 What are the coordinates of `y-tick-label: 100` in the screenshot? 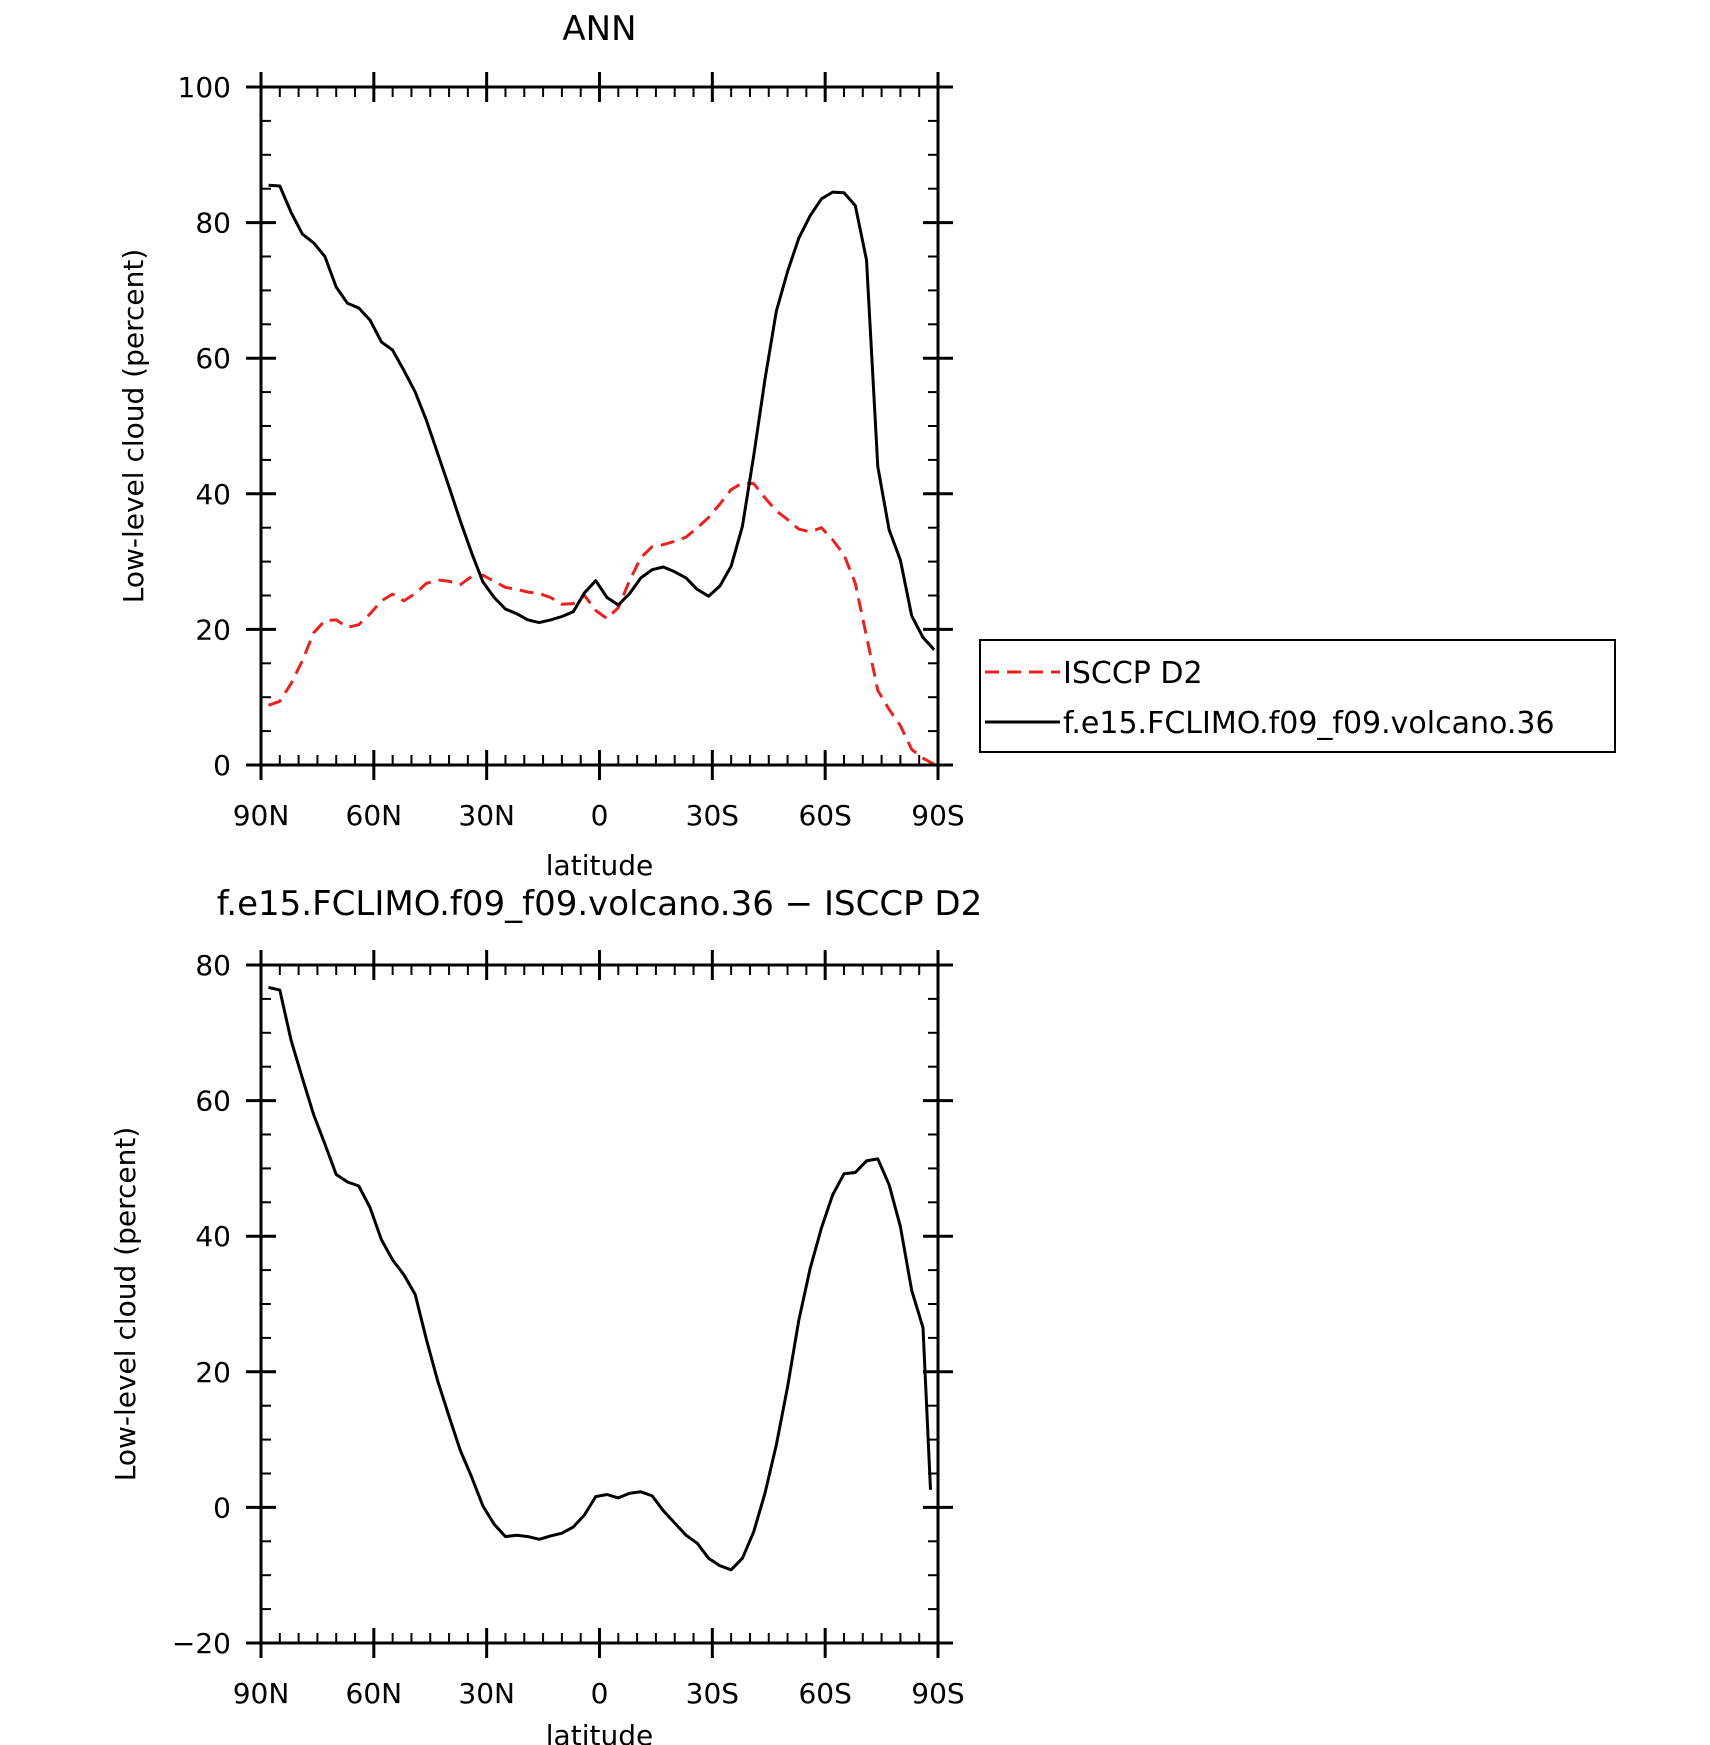 It's located at (204, 87).